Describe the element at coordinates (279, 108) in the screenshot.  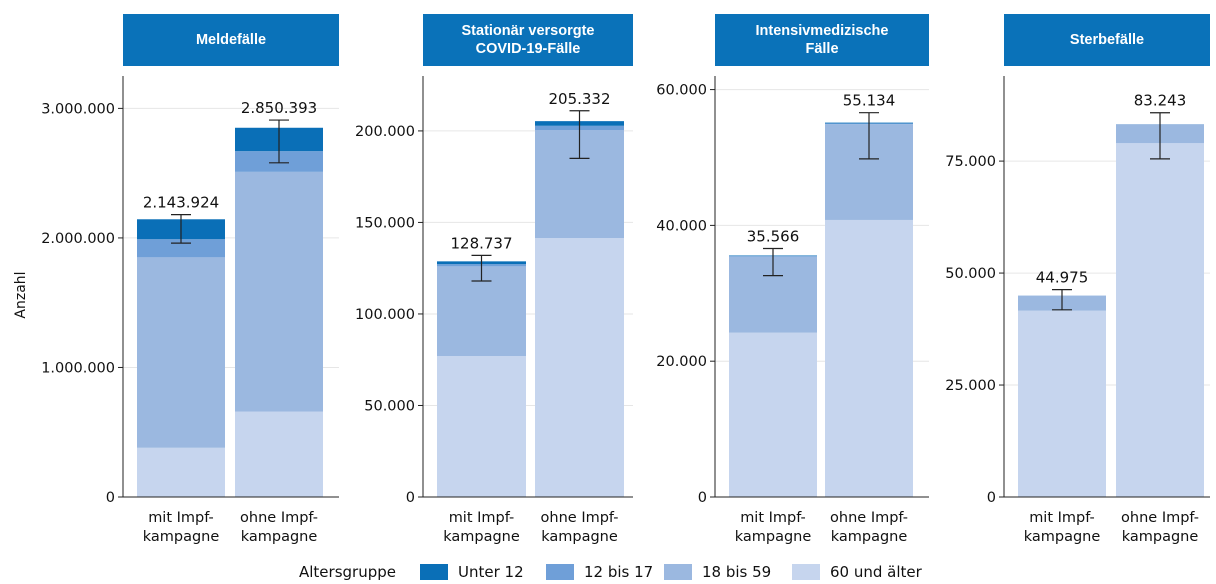
I see `total-value-label: 2.850.393` at that location.